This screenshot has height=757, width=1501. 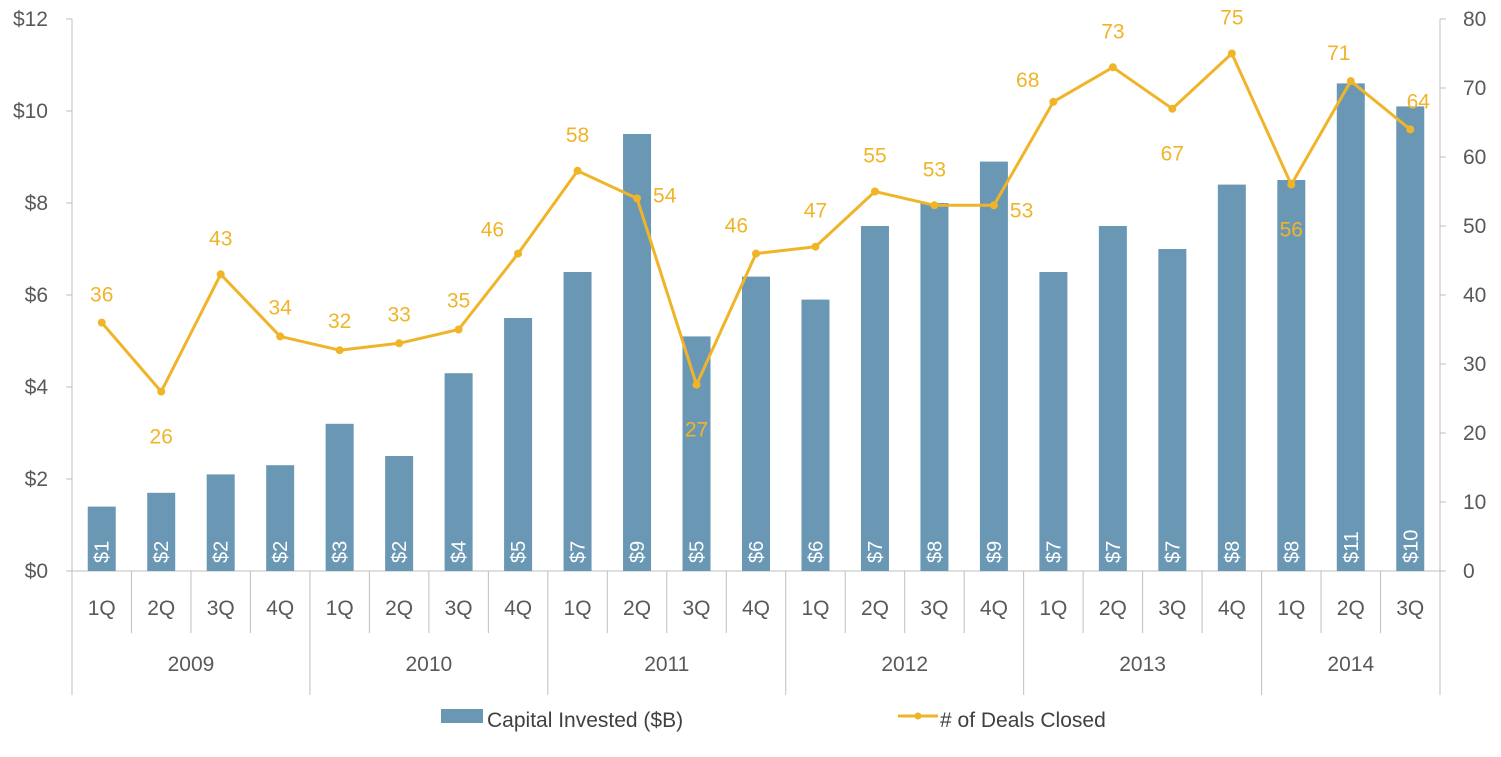 What do you see at coordinates (1338, 53) in the screenshot?
I see `line-value-label: 71` at bounding box center [1338, 53].